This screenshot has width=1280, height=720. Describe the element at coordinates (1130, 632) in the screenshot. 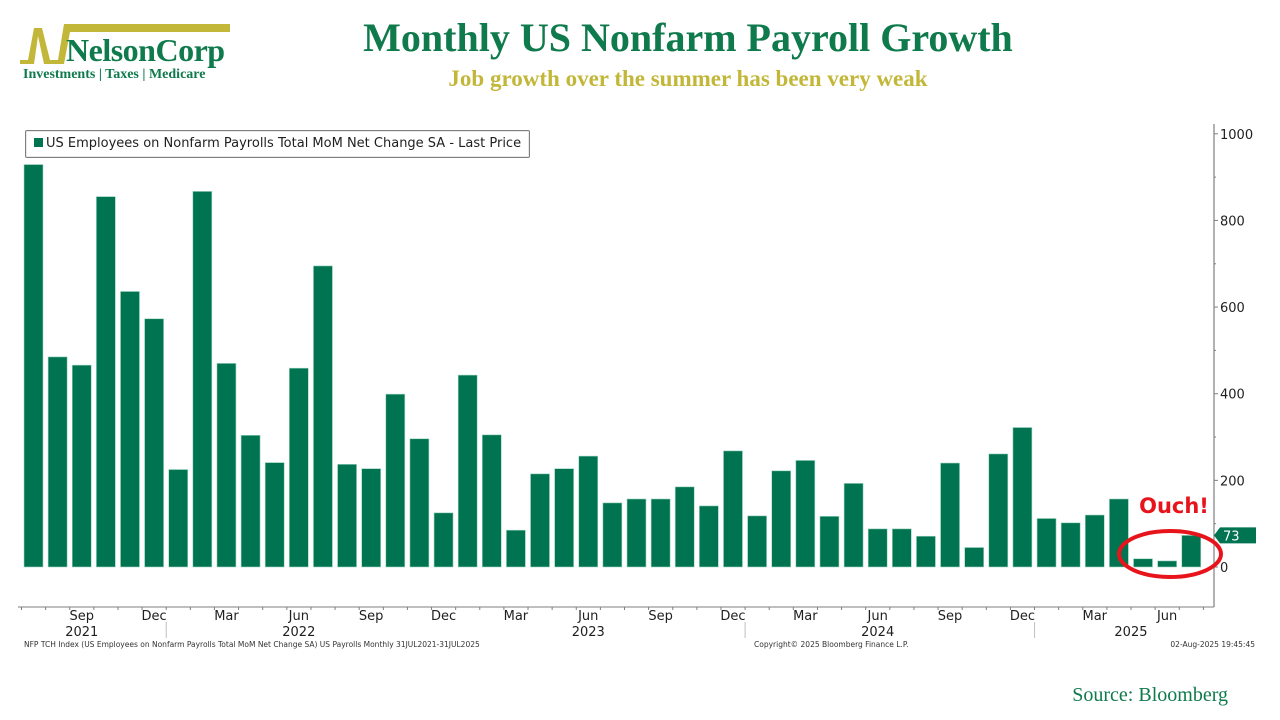

I see `x-year-label: 2025` at that location.